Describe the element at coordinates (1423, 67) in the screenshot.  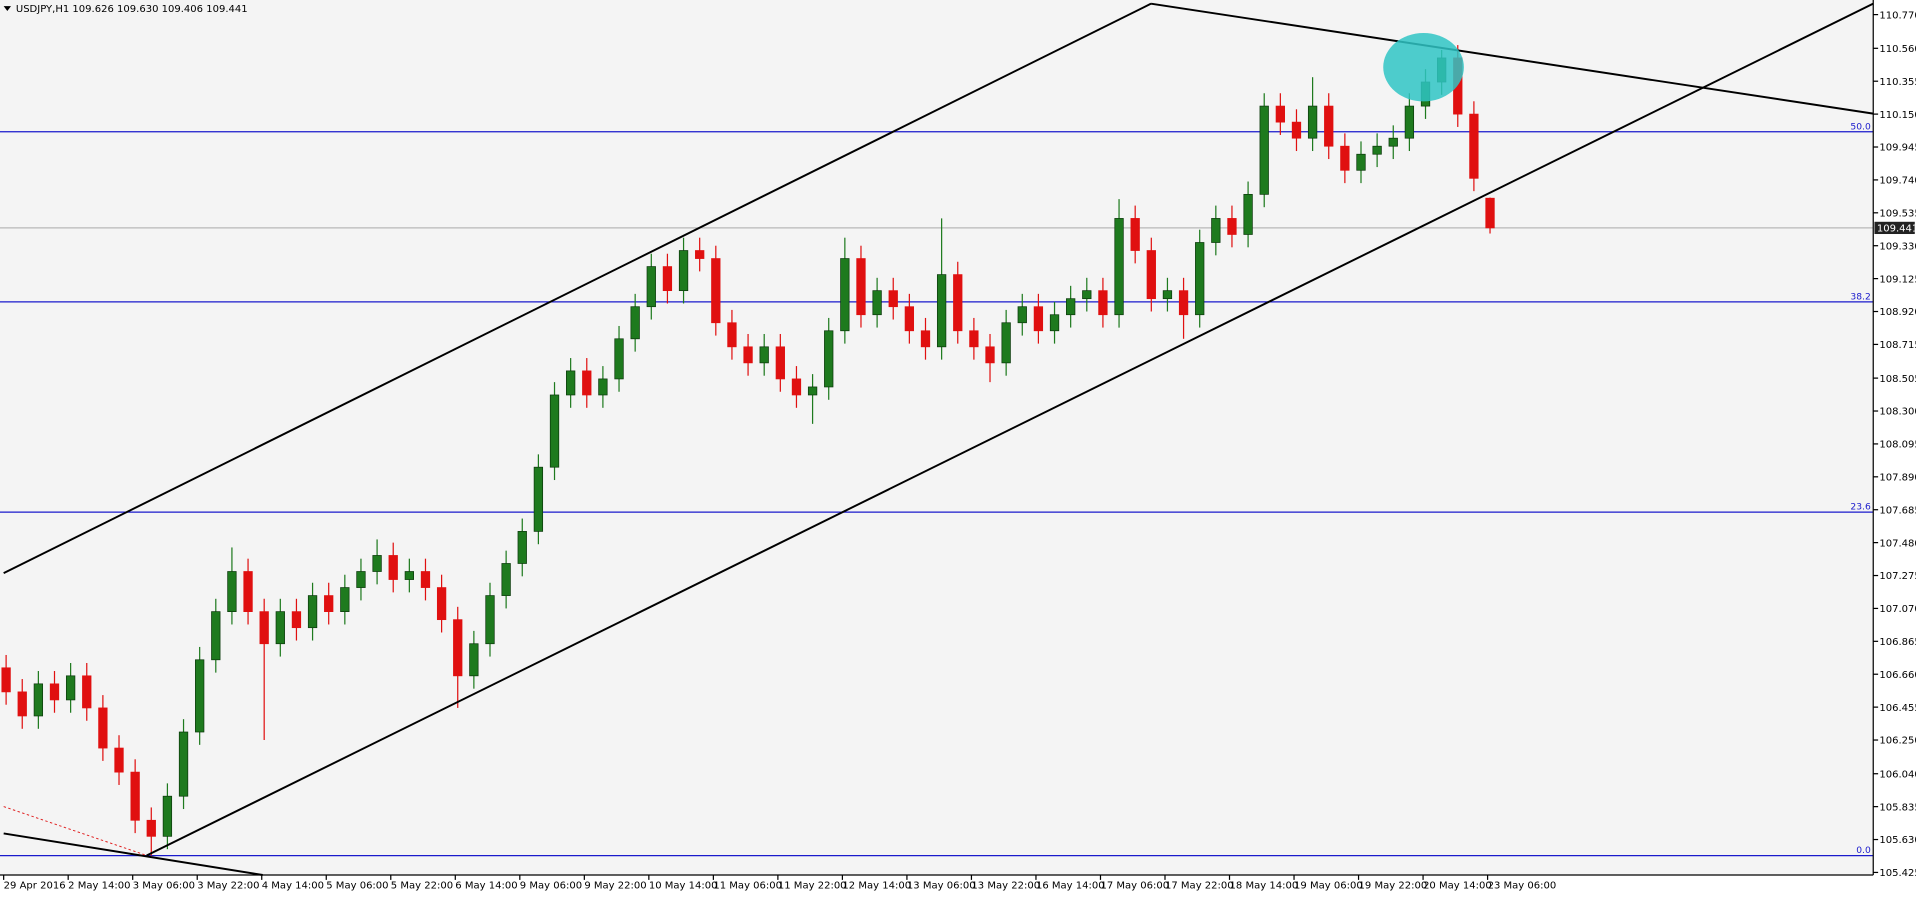
I see `highlight-circle` at that location.